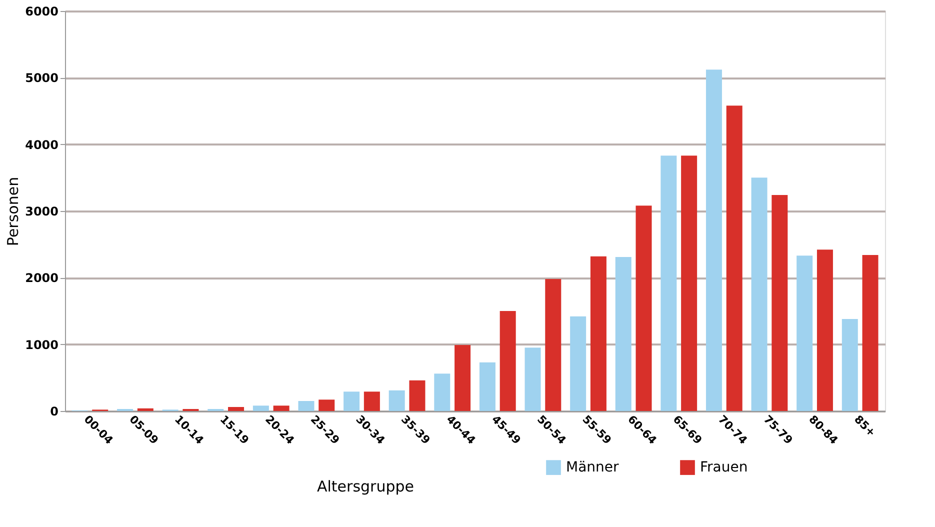  What do you see at coordinates (593, 468) in the screenshot?
I see `legend-label: Männer` at bounding box center [593, 468].